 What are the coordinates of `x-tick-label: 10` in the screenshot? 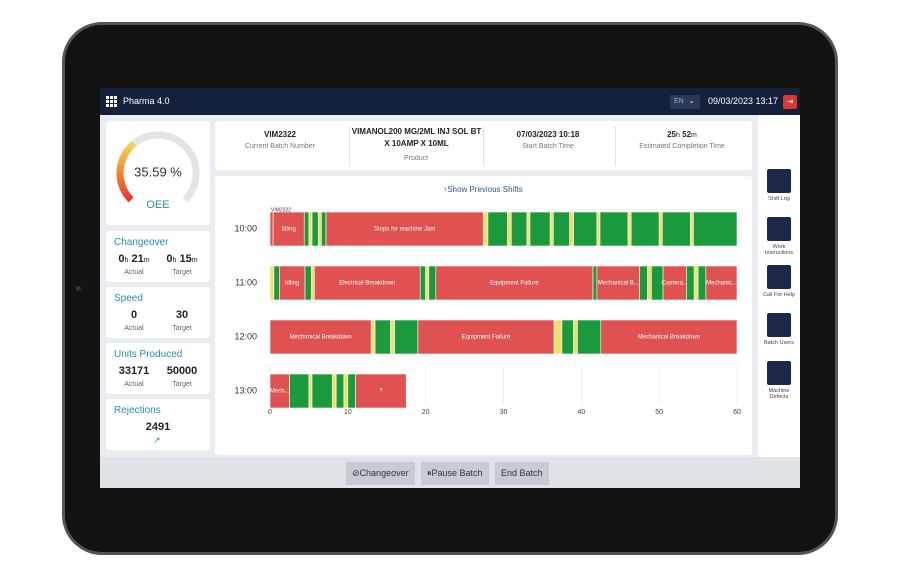 It's located at (348, 412).